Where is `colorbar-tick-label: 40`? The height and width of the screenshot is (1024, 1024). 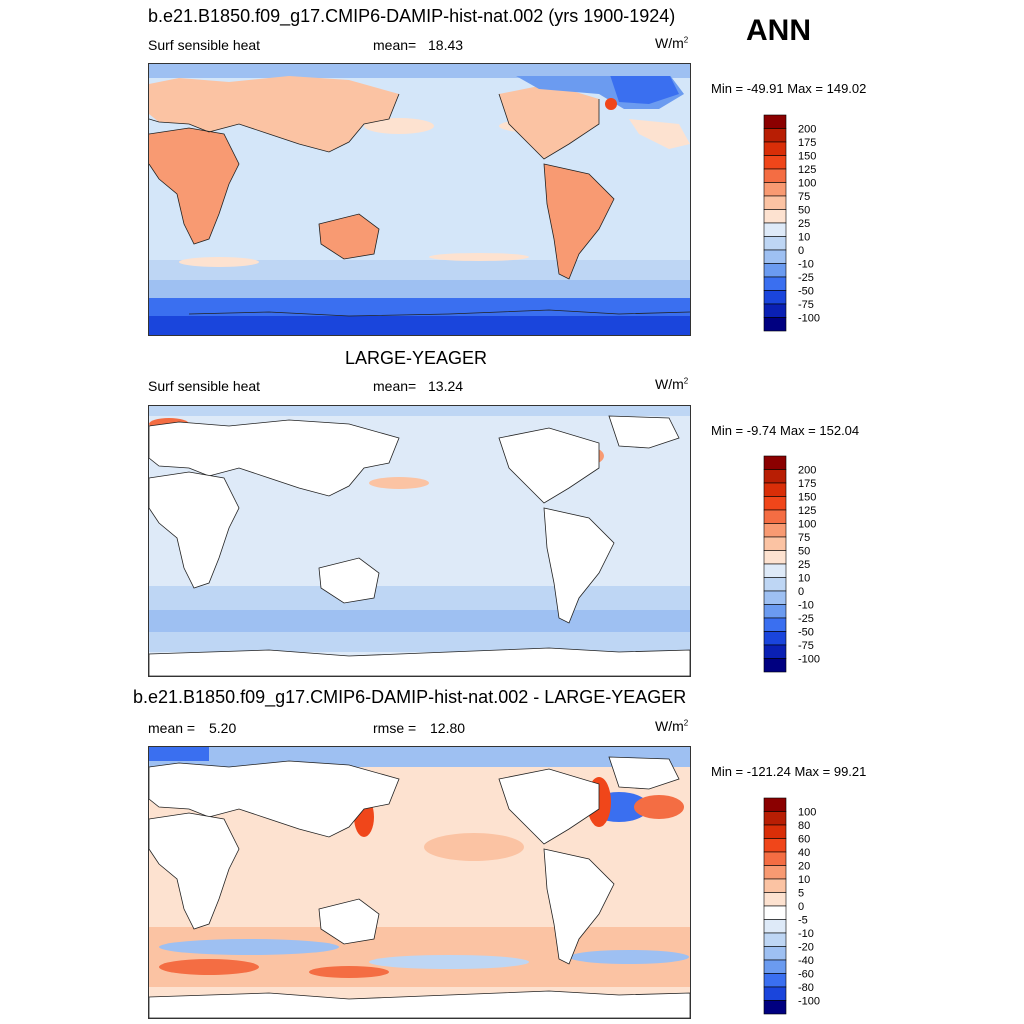
colorbar-tick-label: 40 is located at coordinates (804, 853).